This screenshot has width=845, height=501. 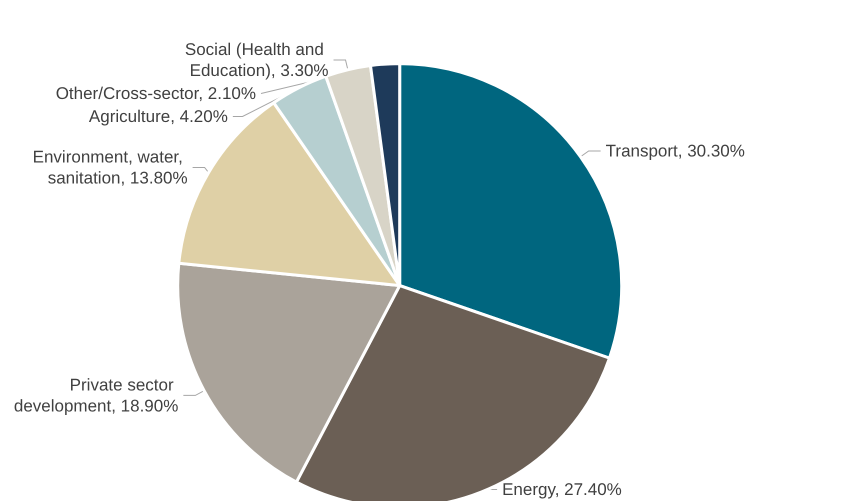 What do you see at coordinates (110, 167) in the screenshot?
I see `slice-label: Environment, water, sanitation, 13.80%` at bounding box center [110, 167].